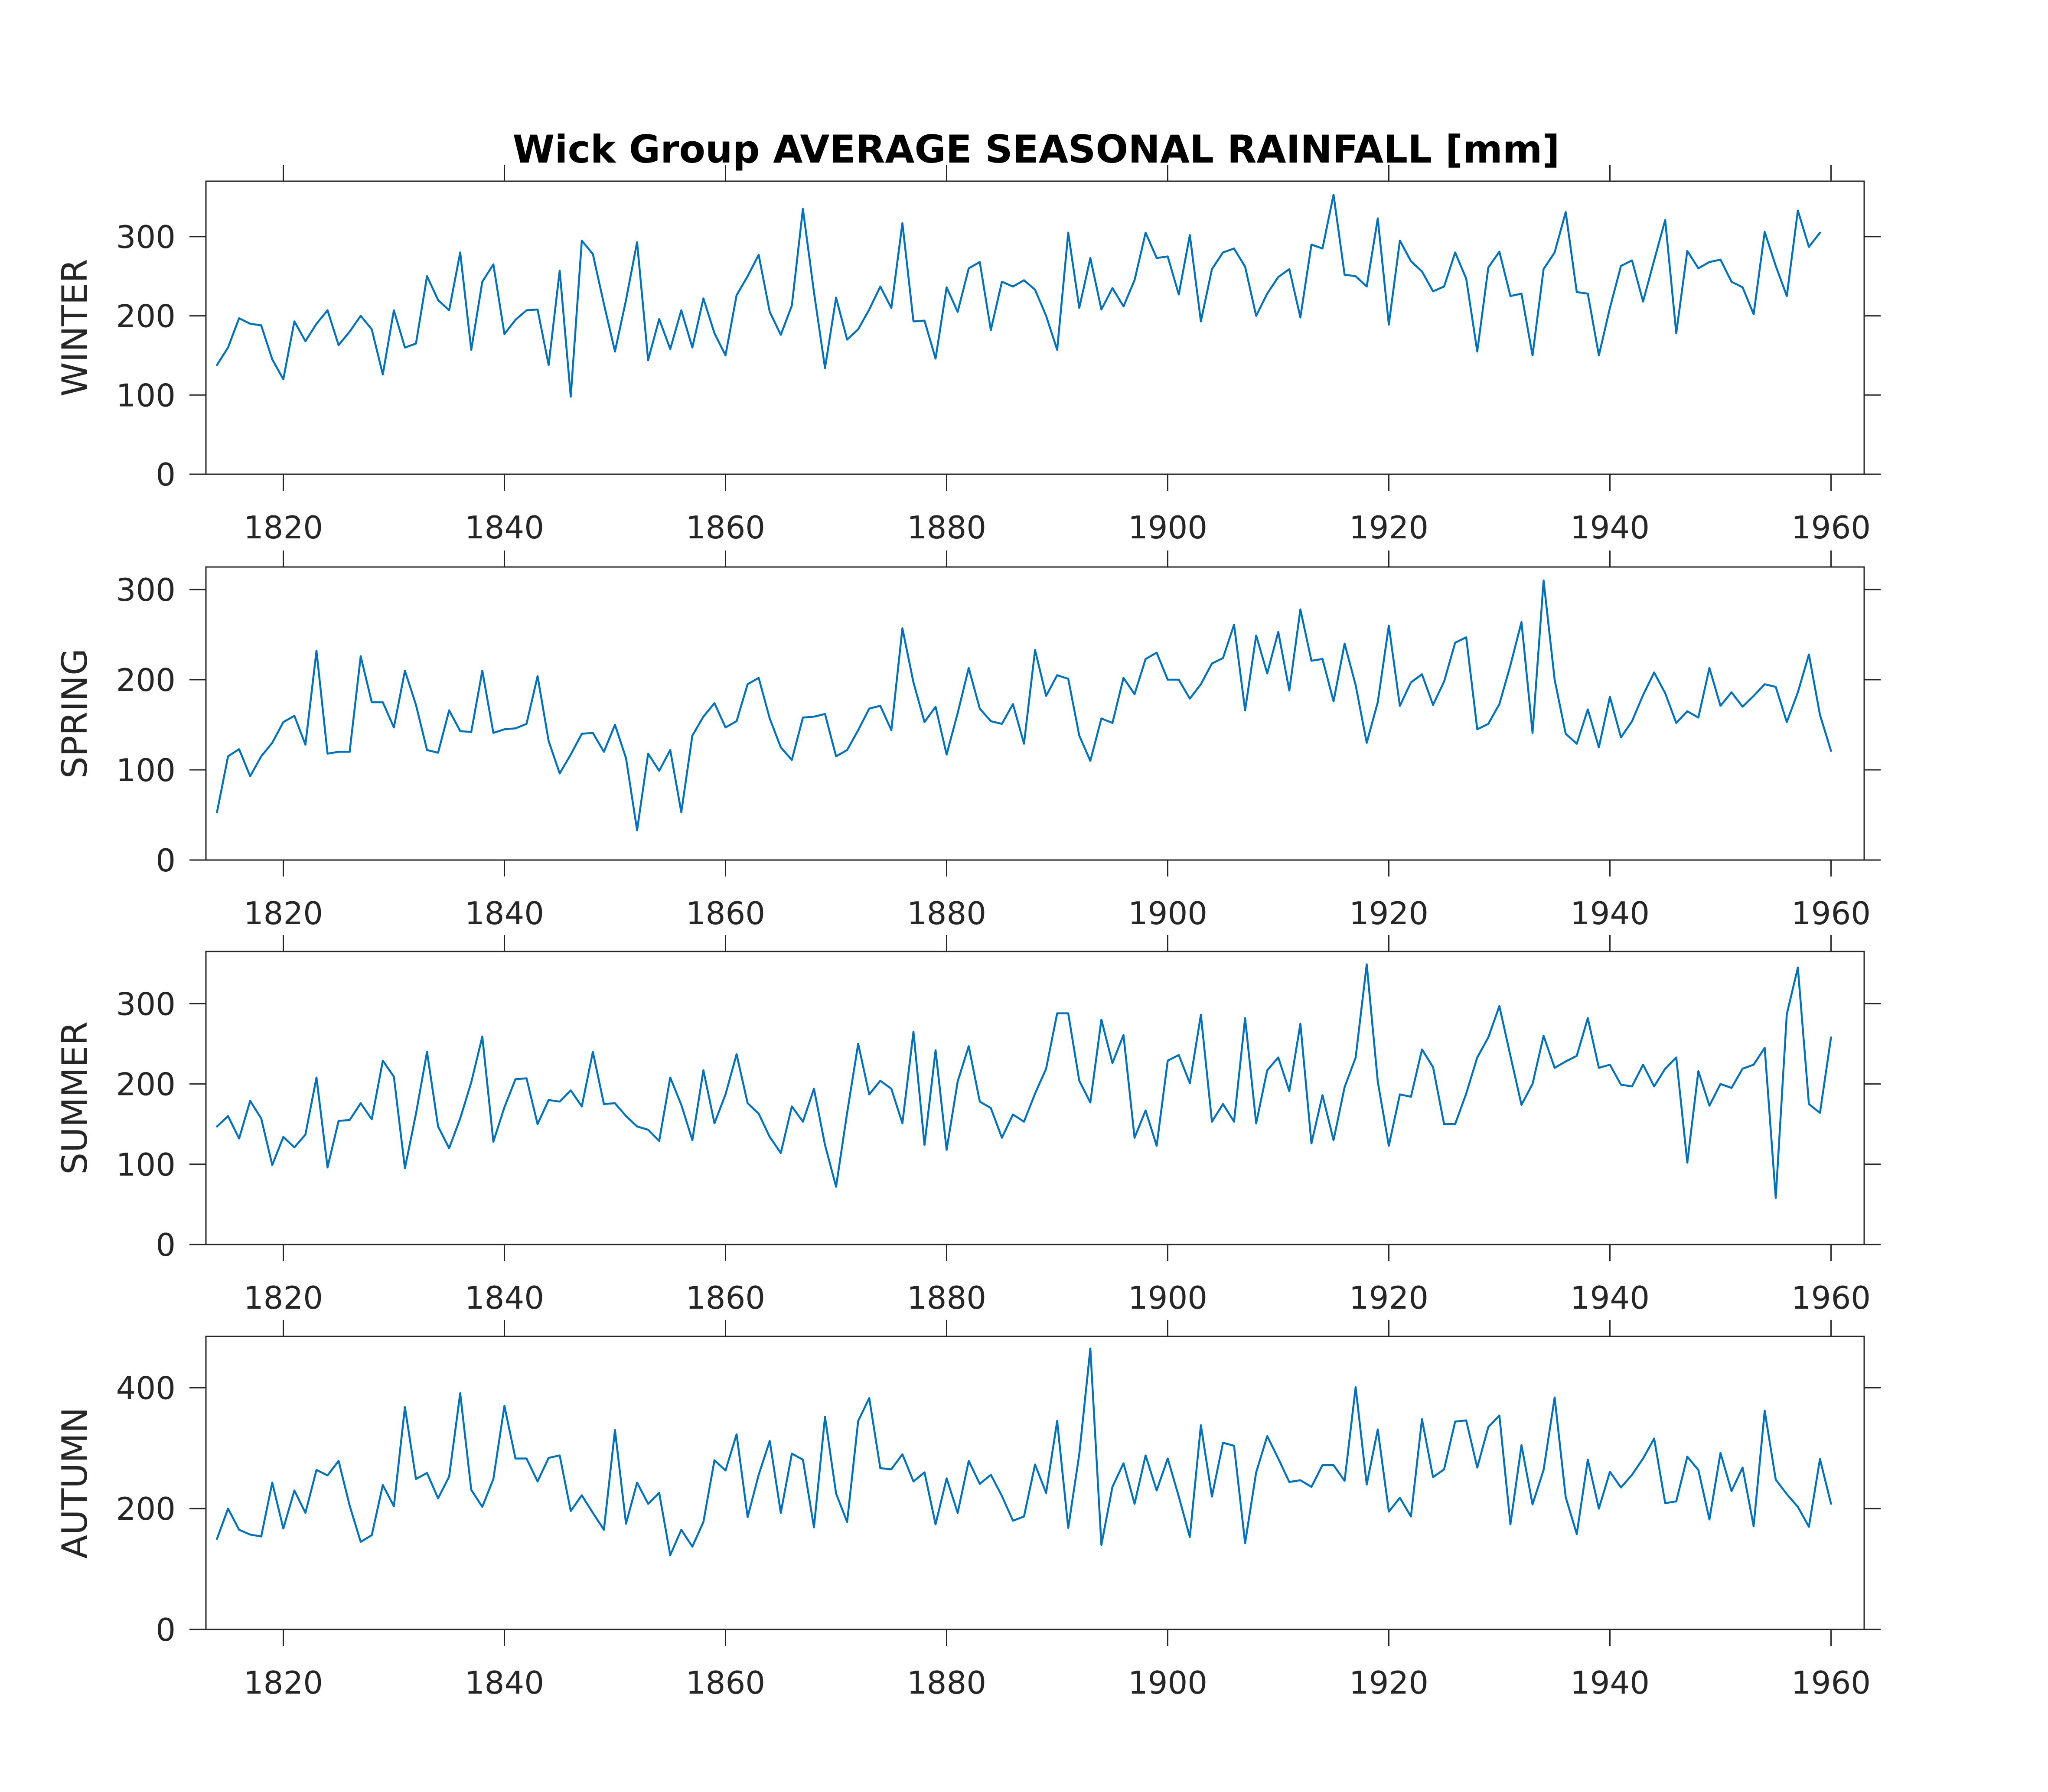  Describe the element at coordinates (75, 713) in the screenshot. I see `y-axis-label-spring: SPRING` at that location.